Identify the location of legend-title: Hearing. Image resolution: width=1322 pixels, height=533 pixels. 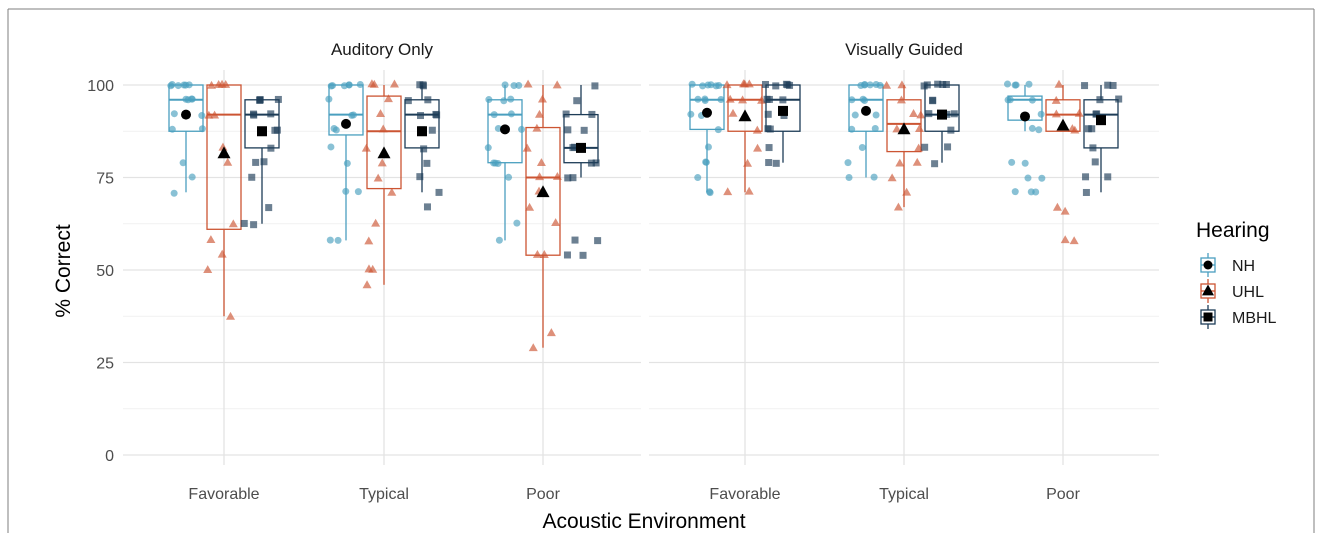
(1233, 230).